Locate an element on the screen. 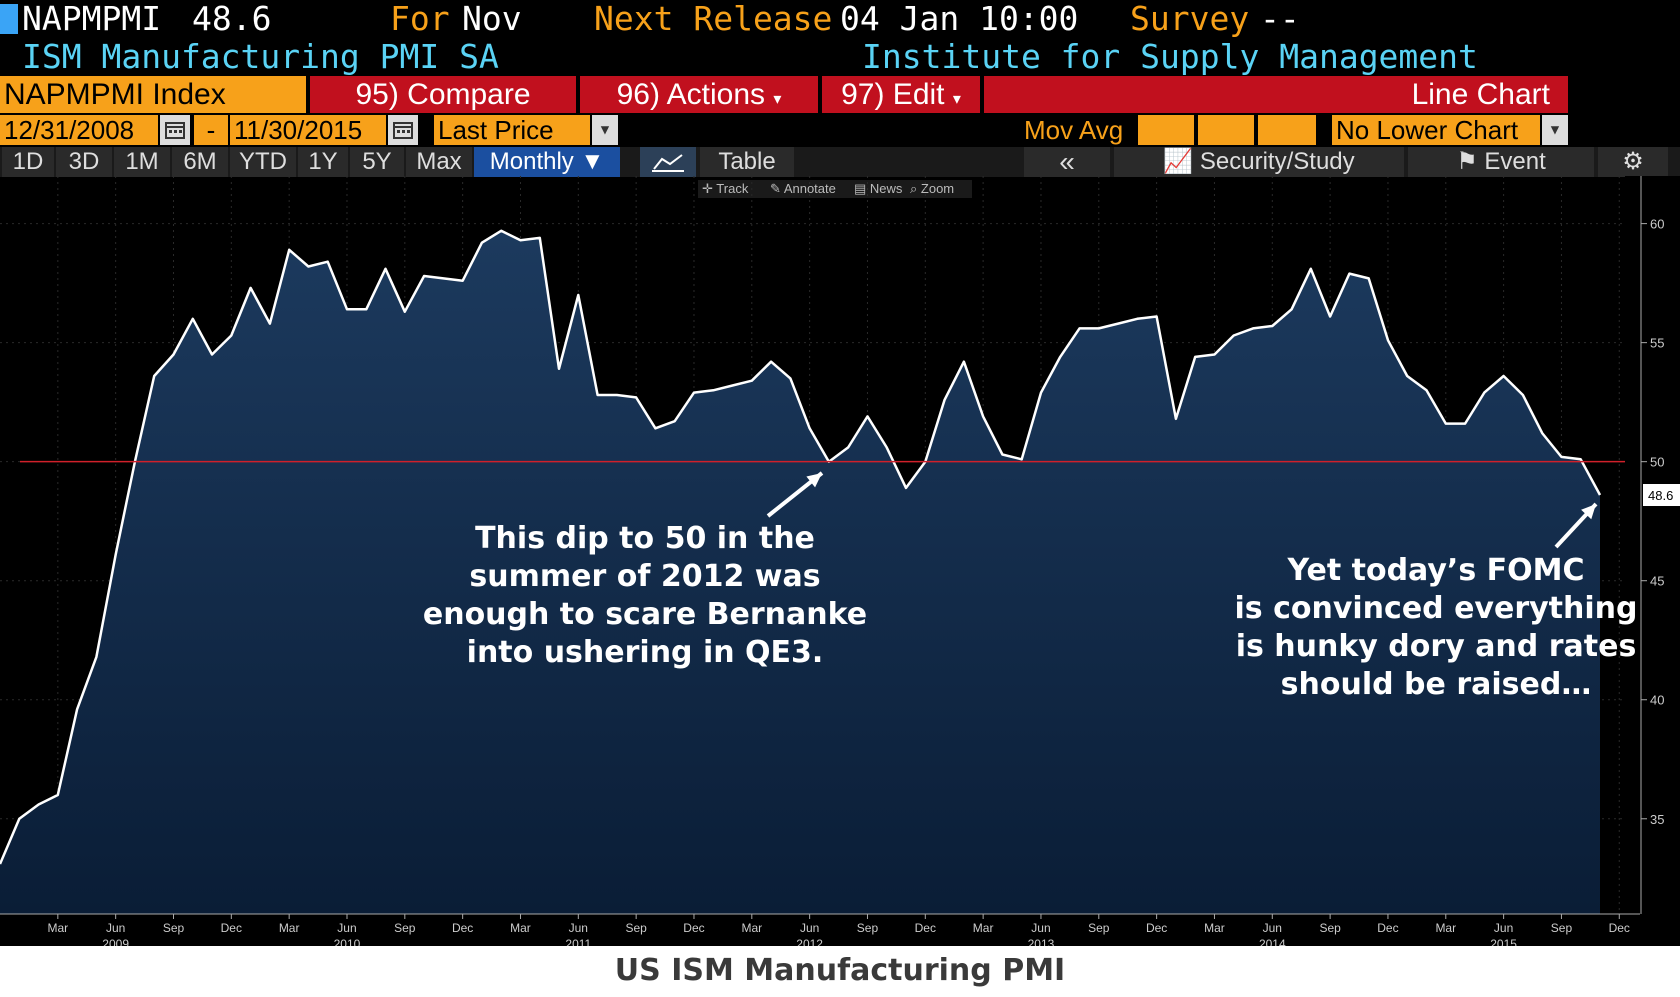  y-tick-label: 55 is located at coordinates (1657, 343).